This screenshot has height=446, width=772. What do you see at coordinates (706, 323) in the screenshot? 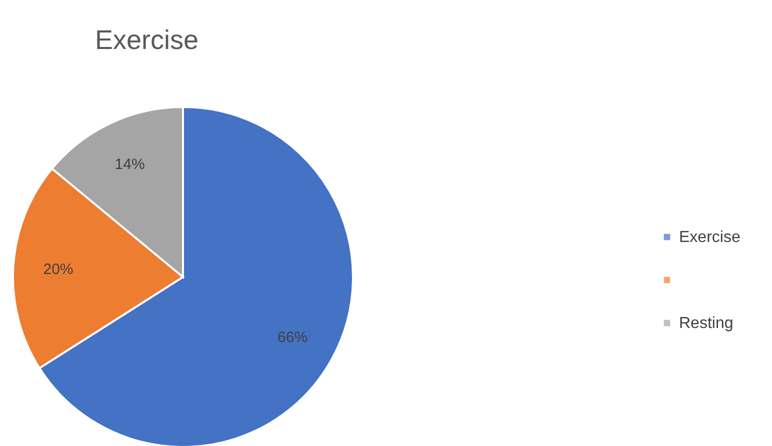
I see `legend-label: Resting` at bounding box center [706, 323].